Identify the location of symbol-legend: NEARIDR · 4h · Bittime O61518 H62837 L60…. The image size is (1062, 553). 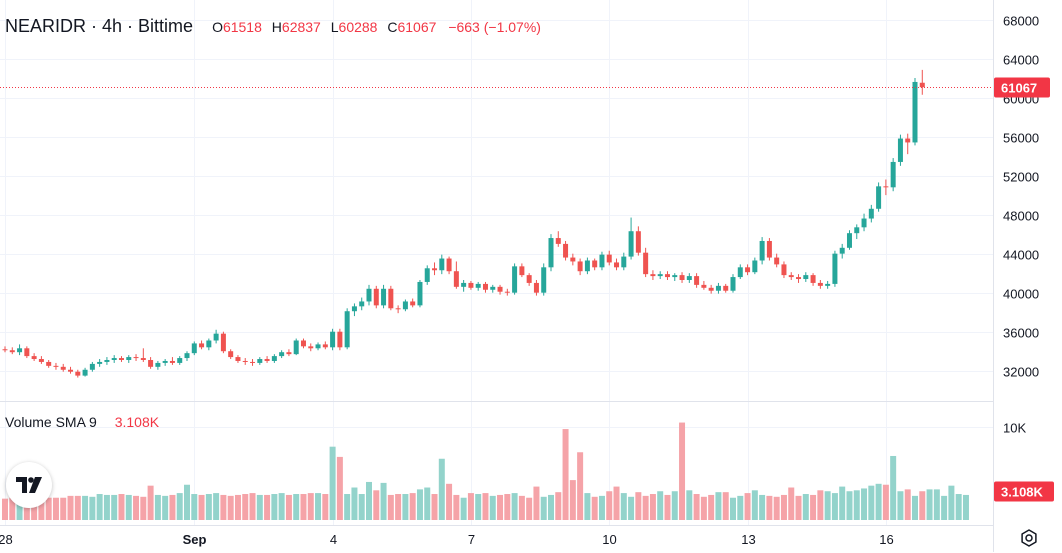
(273, 26).